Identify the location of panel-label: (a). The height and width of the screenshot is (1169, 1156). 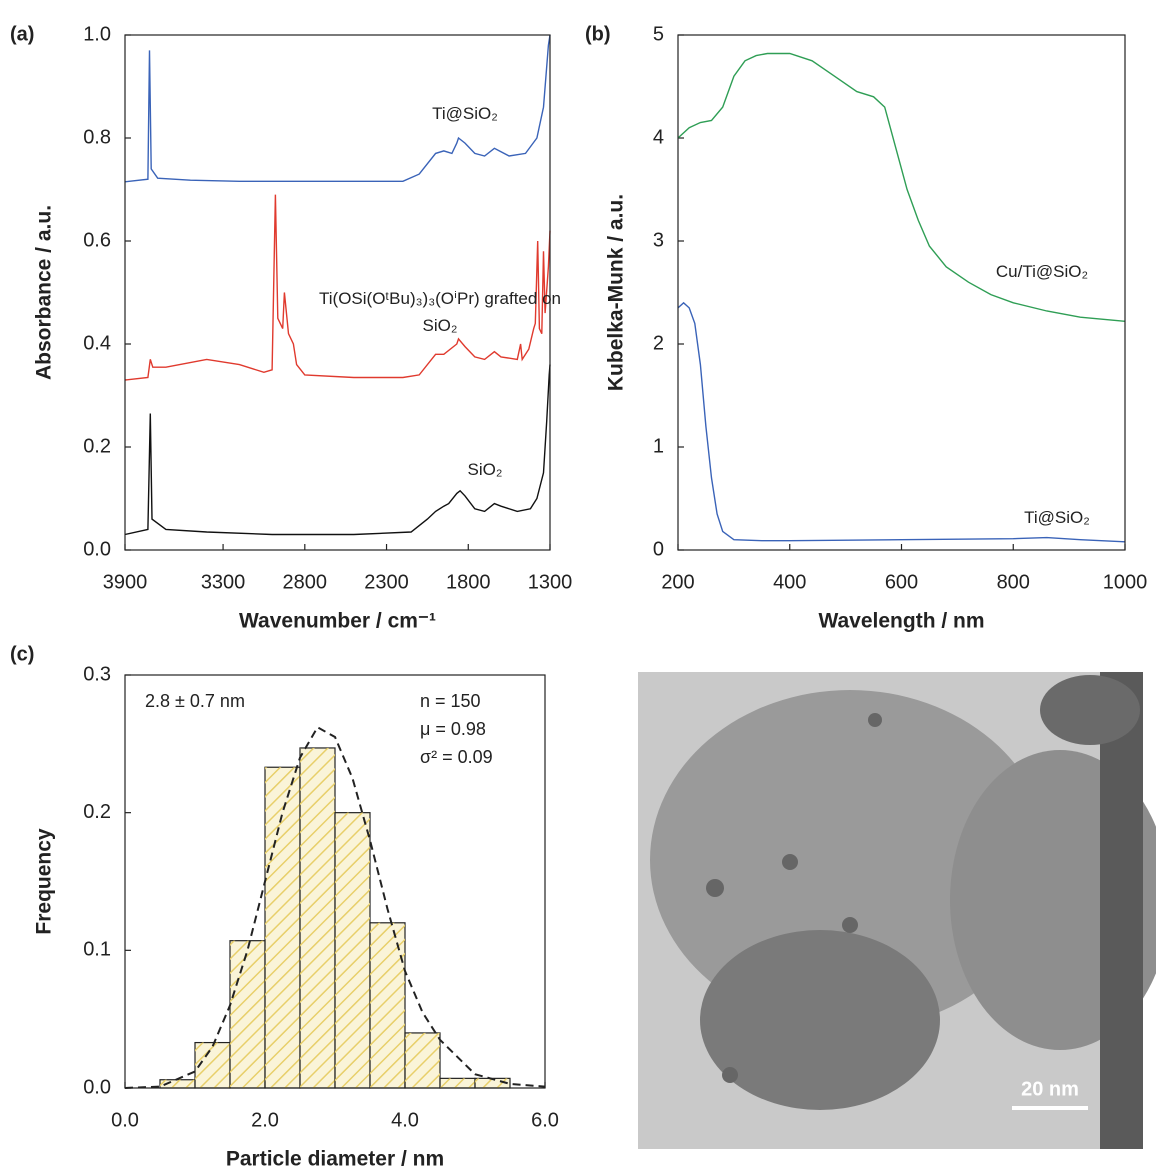
(22, 34).